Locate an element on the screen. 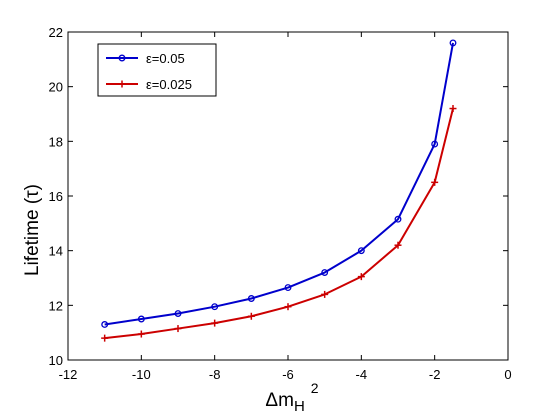 The image size is (560, 420). legend-entry: ε=0.025 is located at coordinates (149, 84).